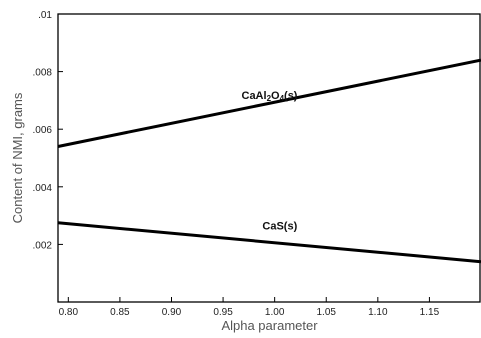 Image resolution: width=481 pixels, height=338 pixels. I want to click on x-axis-title: Alpha parameter, so click(269, 325).